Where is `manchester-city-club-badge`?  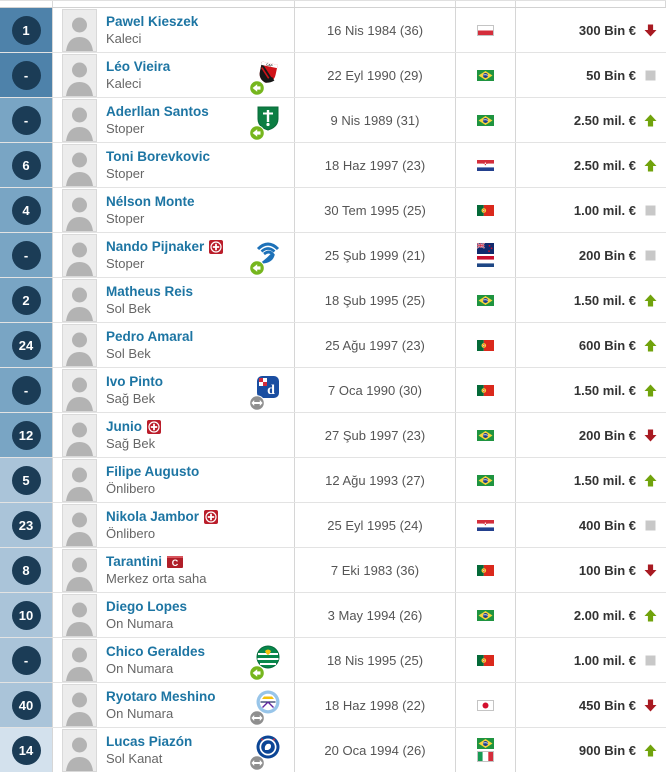 manchester-city-club-badge is located at coordinates (269, 706).